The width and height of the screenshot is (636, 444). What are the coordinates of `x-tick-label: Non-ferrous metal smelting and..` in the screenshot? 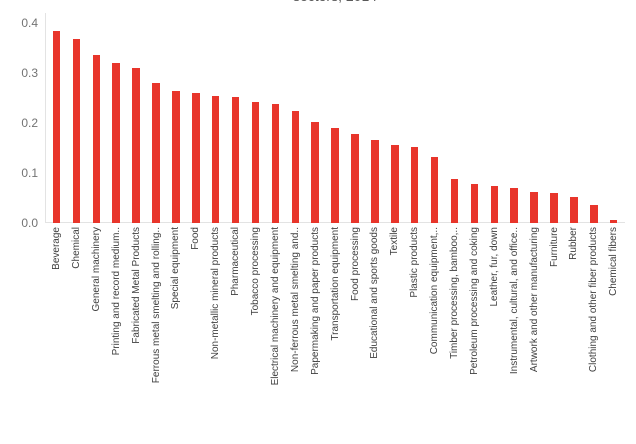 It's located at (295, 300).